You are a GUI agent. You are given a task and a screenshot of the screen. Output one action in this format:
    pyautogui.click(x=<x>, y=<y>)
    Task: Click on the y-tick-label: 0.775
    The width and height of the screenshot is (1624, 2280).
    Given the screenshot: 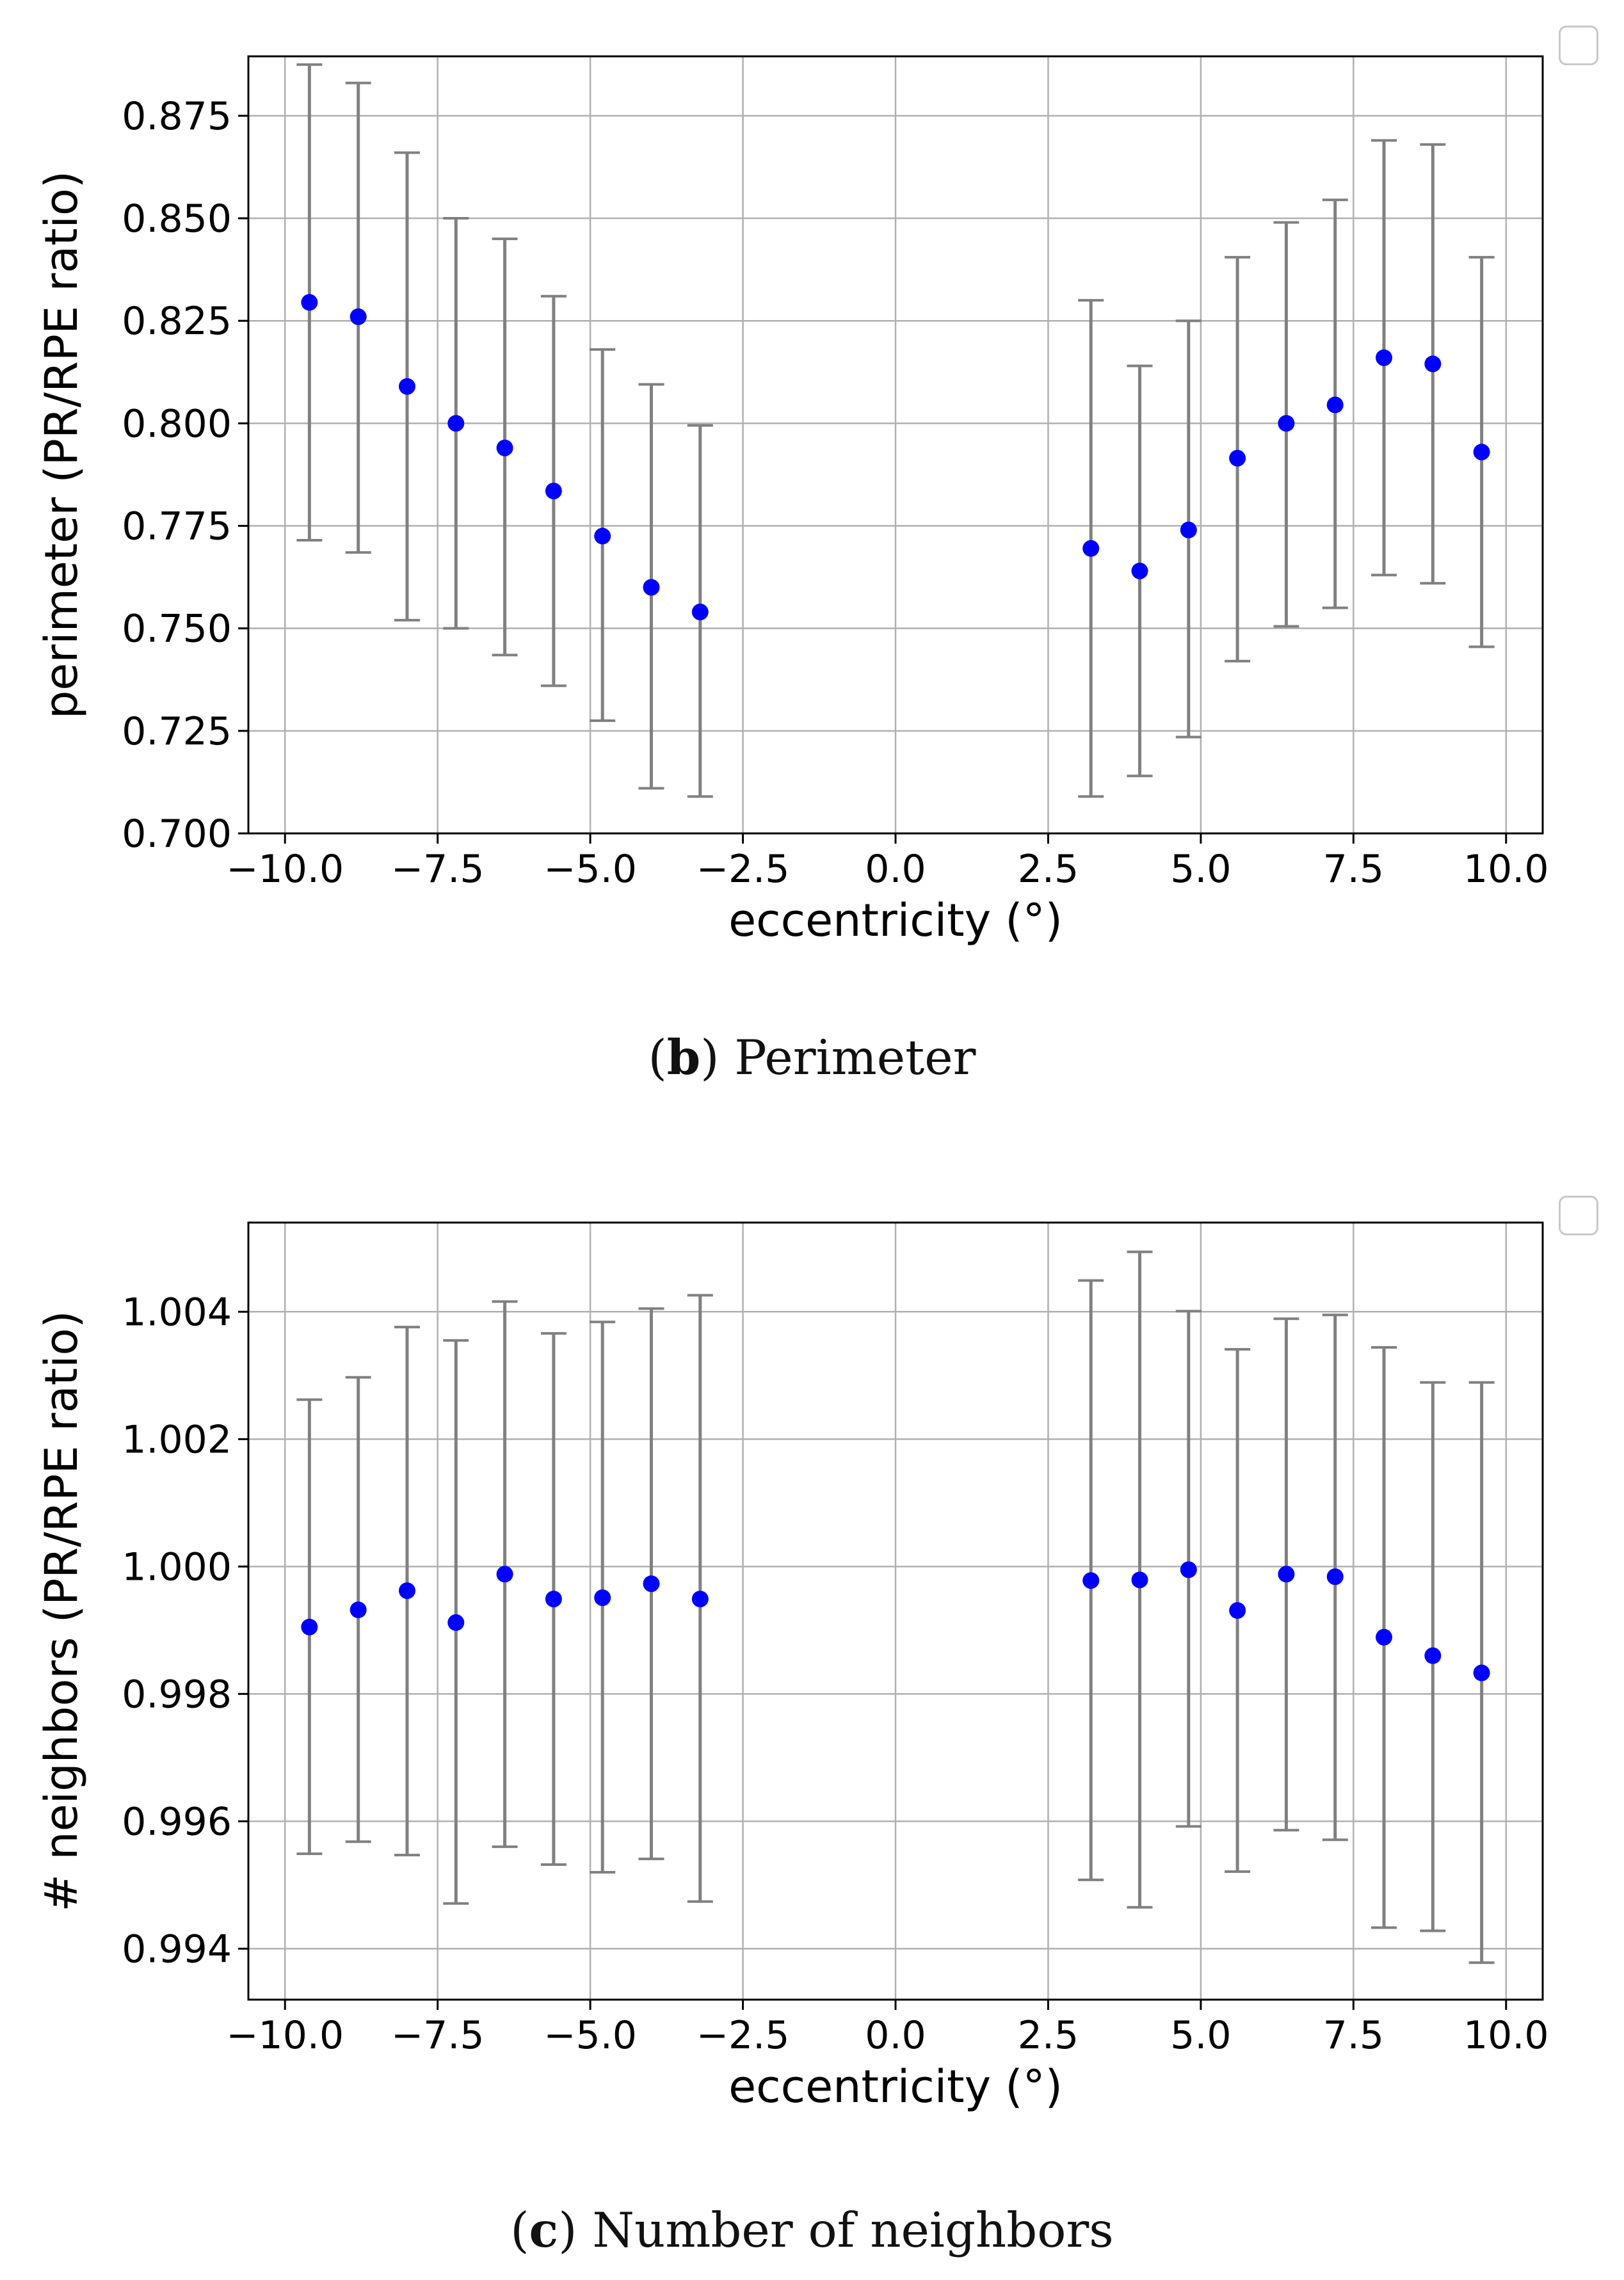 What is the action you would take?
    pyautogui.click(x=177, y=526)
    